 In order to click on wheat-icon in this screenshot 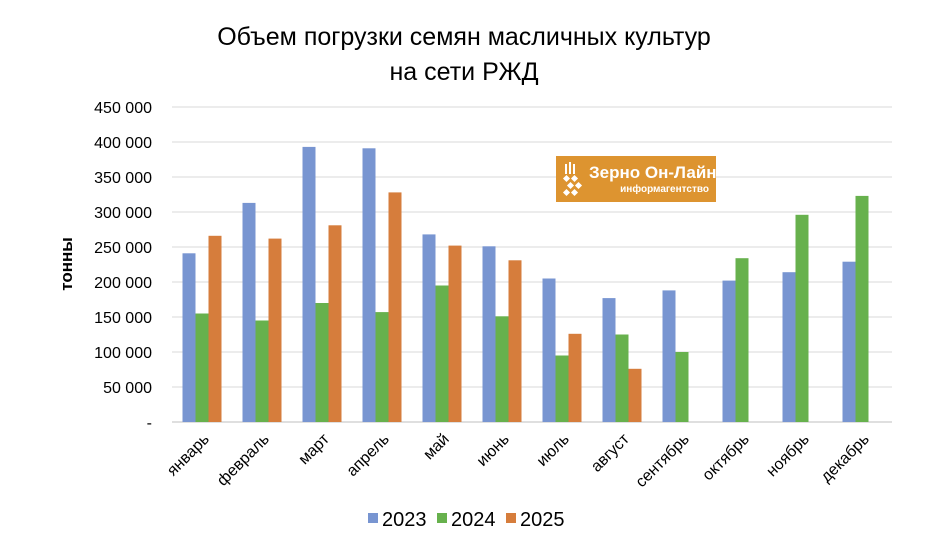, I will do `click(572, 179)`.